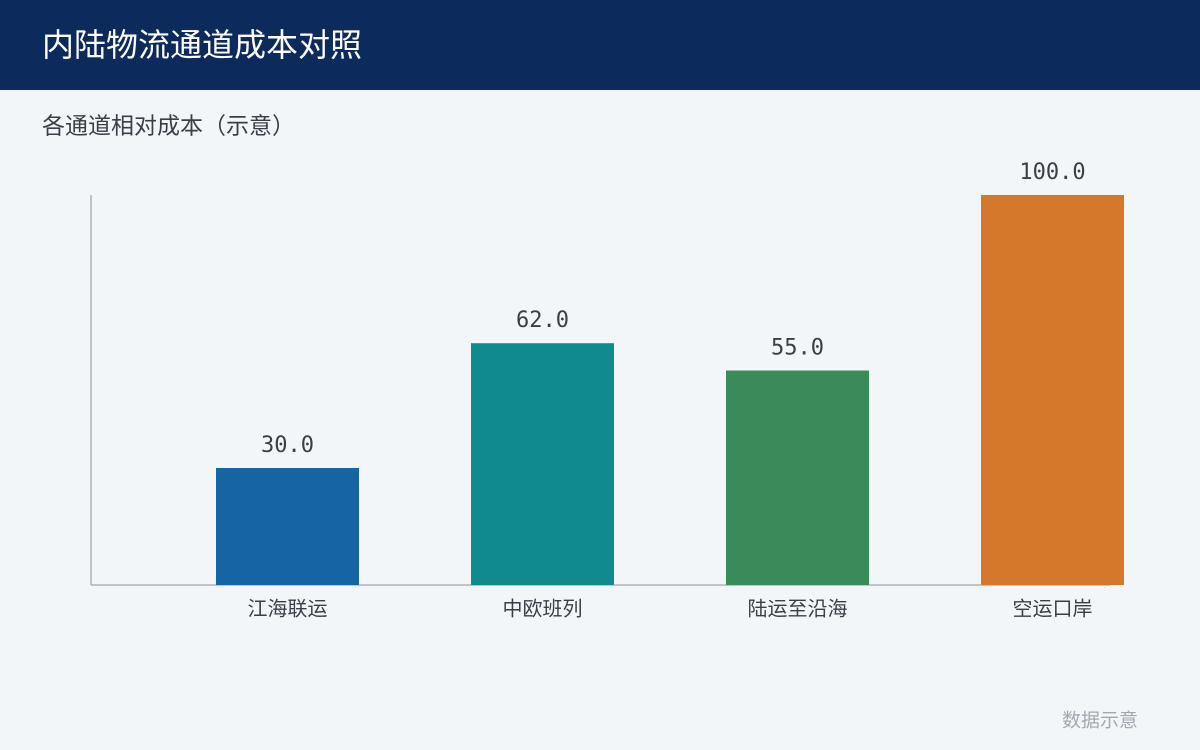 The width and height of the screenshot is (1200, 750). I want to click on data-label: 30.0, so click(287, 445).